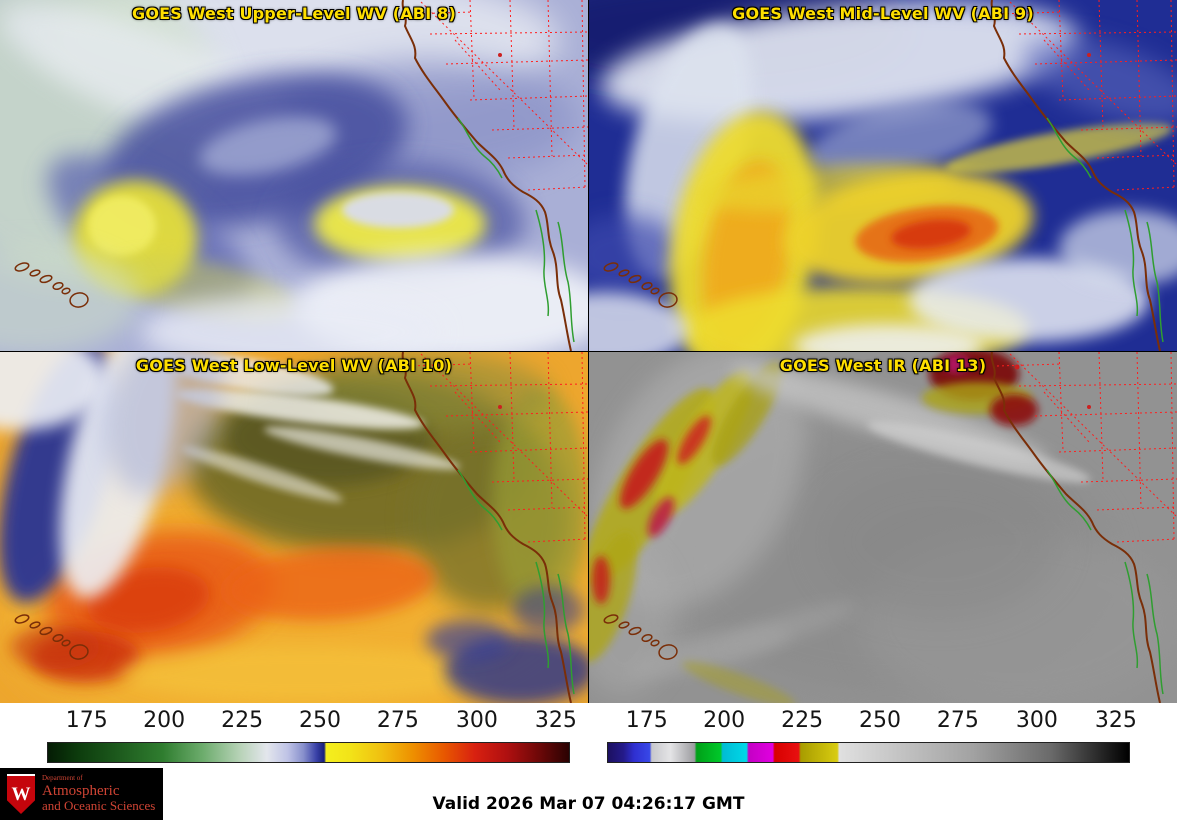 The height and width of the screenshot is (820, 1177). What do you see at coordinates (294, 13) in the screenshot?
I see `panel-title-abi8: GOES West Upper-Level WV (ABI 8)` at bounding box center [294, 13].